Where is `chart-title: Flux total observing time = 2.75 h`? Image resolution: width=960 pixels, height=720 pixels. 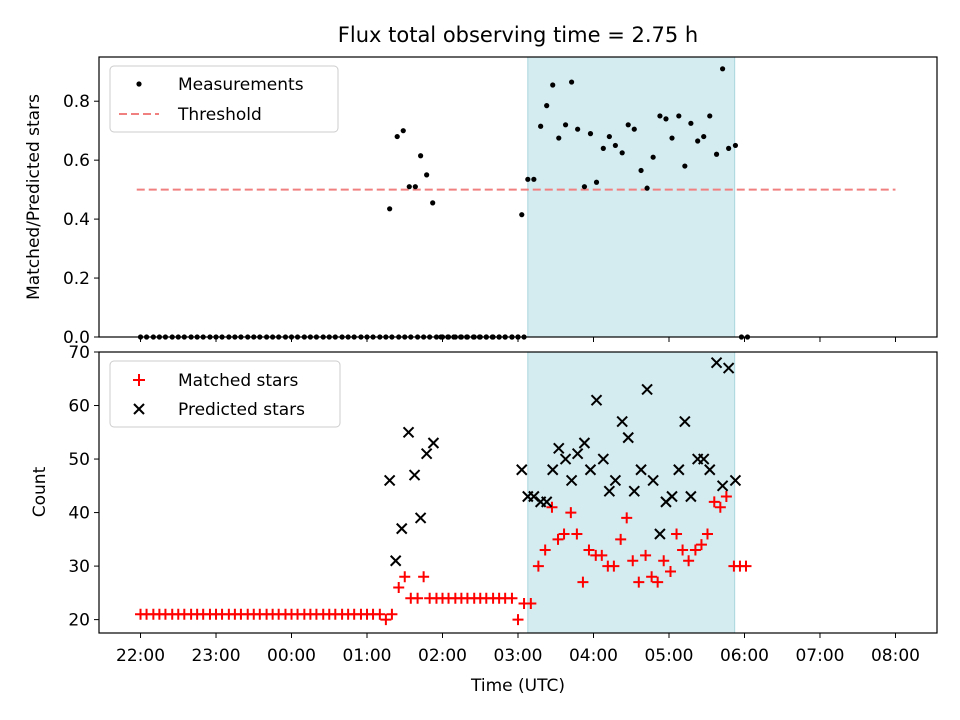
chart-title: Flux total observing time = 2.75 h is located at coordinates (518, 35).